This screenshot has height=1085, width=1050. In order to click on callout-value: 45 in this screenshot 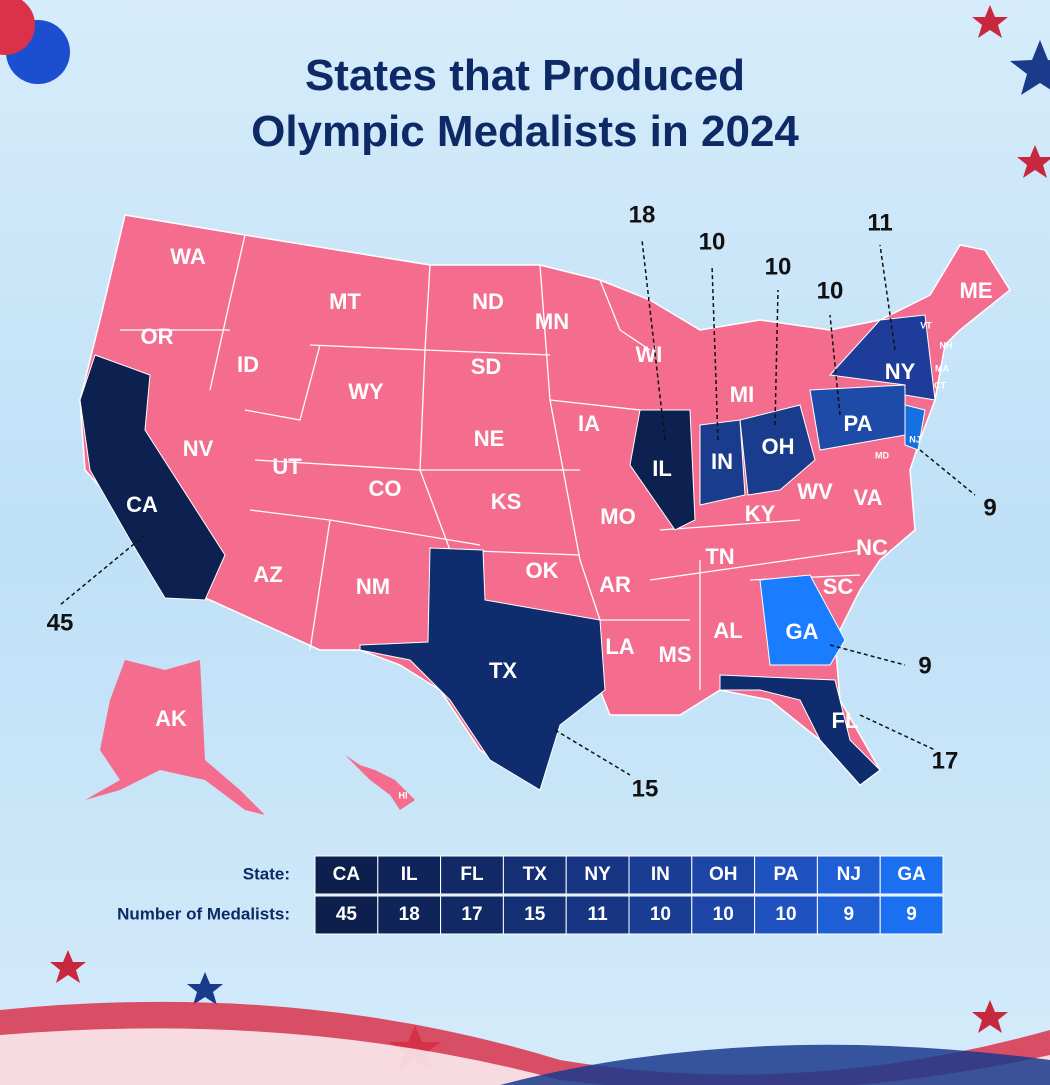, I will do `click(60, 622)`.